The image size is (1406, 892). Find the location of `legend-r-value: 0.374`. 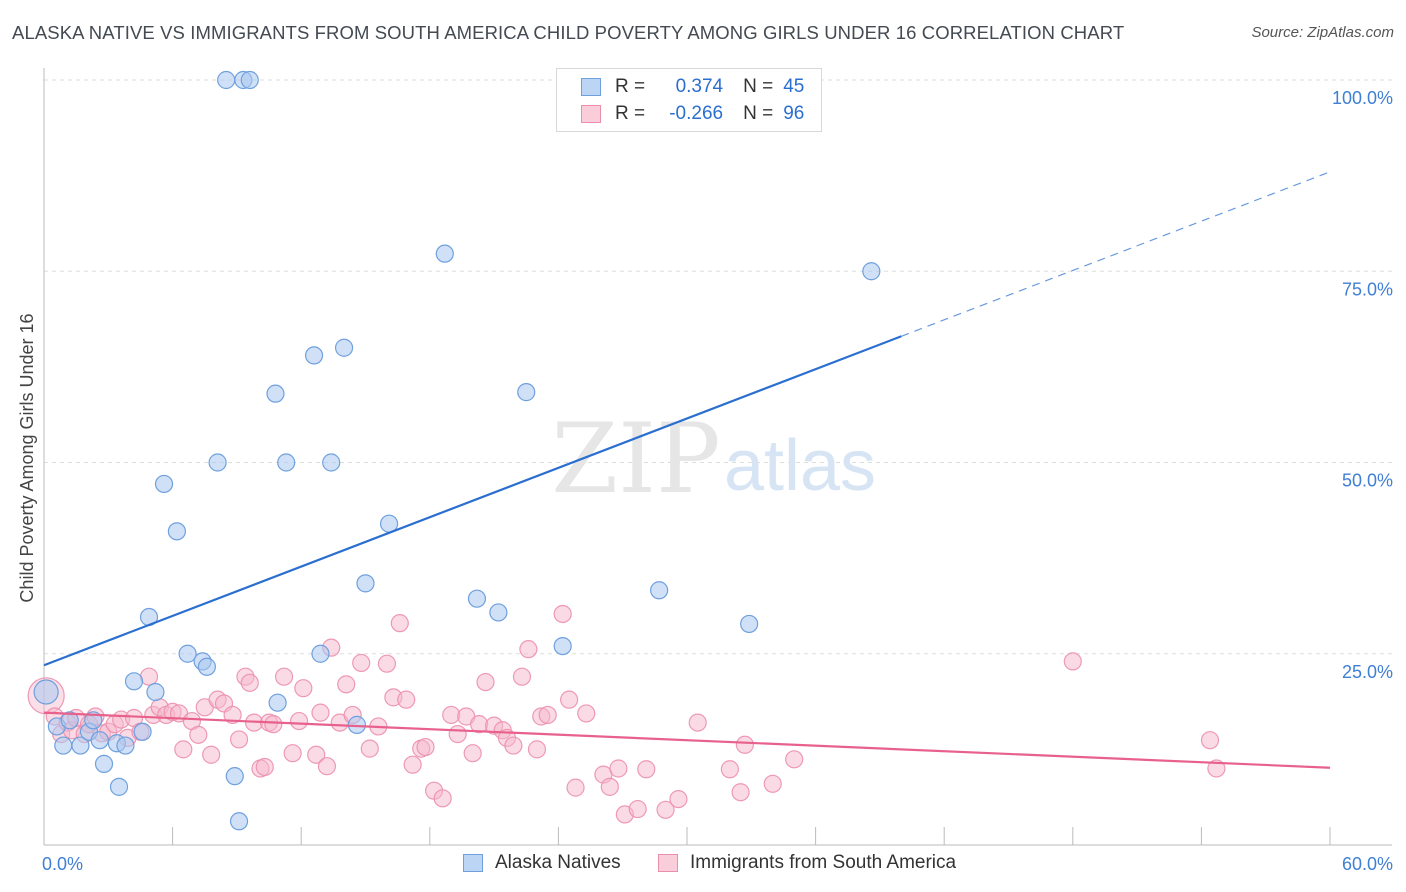

legend-r-value: 0.374 is located at coordinates (699, 86).